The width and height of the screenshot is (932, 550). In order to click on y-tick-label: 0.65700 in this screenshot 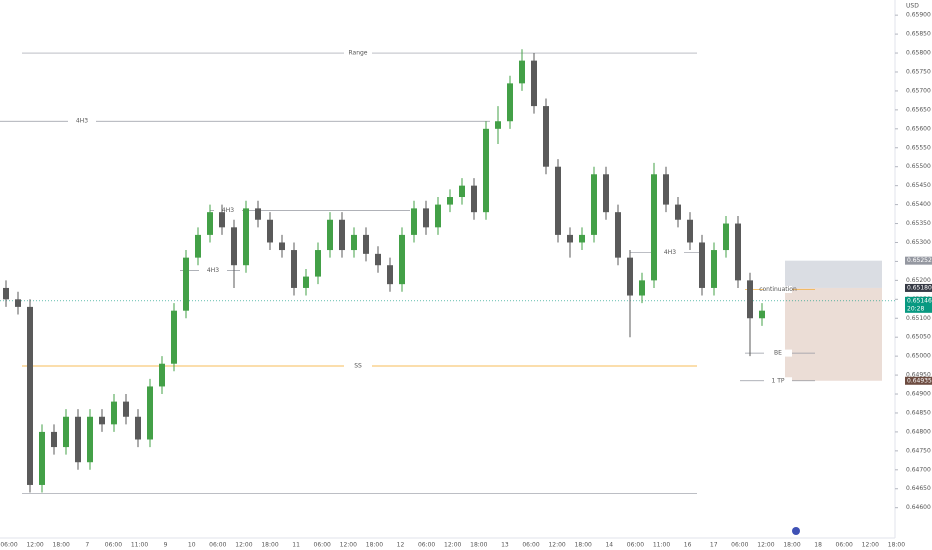, I will do `click(918, 90)`.